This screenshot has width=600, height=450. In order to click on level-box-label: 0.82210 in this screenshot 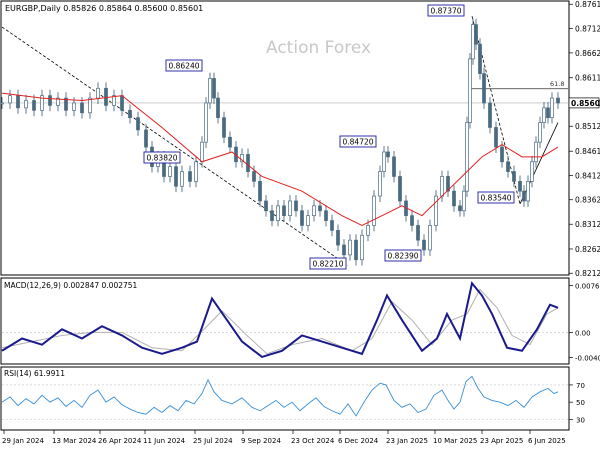, I will do `click(328, 264)`.